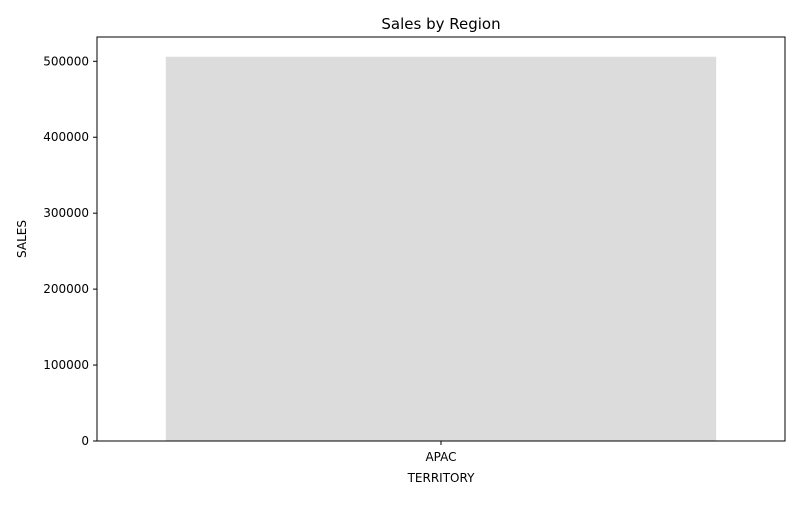  What do you see at coordinates (441, 478) in the screenshot?
I see `x-axis-title: TERRITORY` at bounding box center [441, 478].